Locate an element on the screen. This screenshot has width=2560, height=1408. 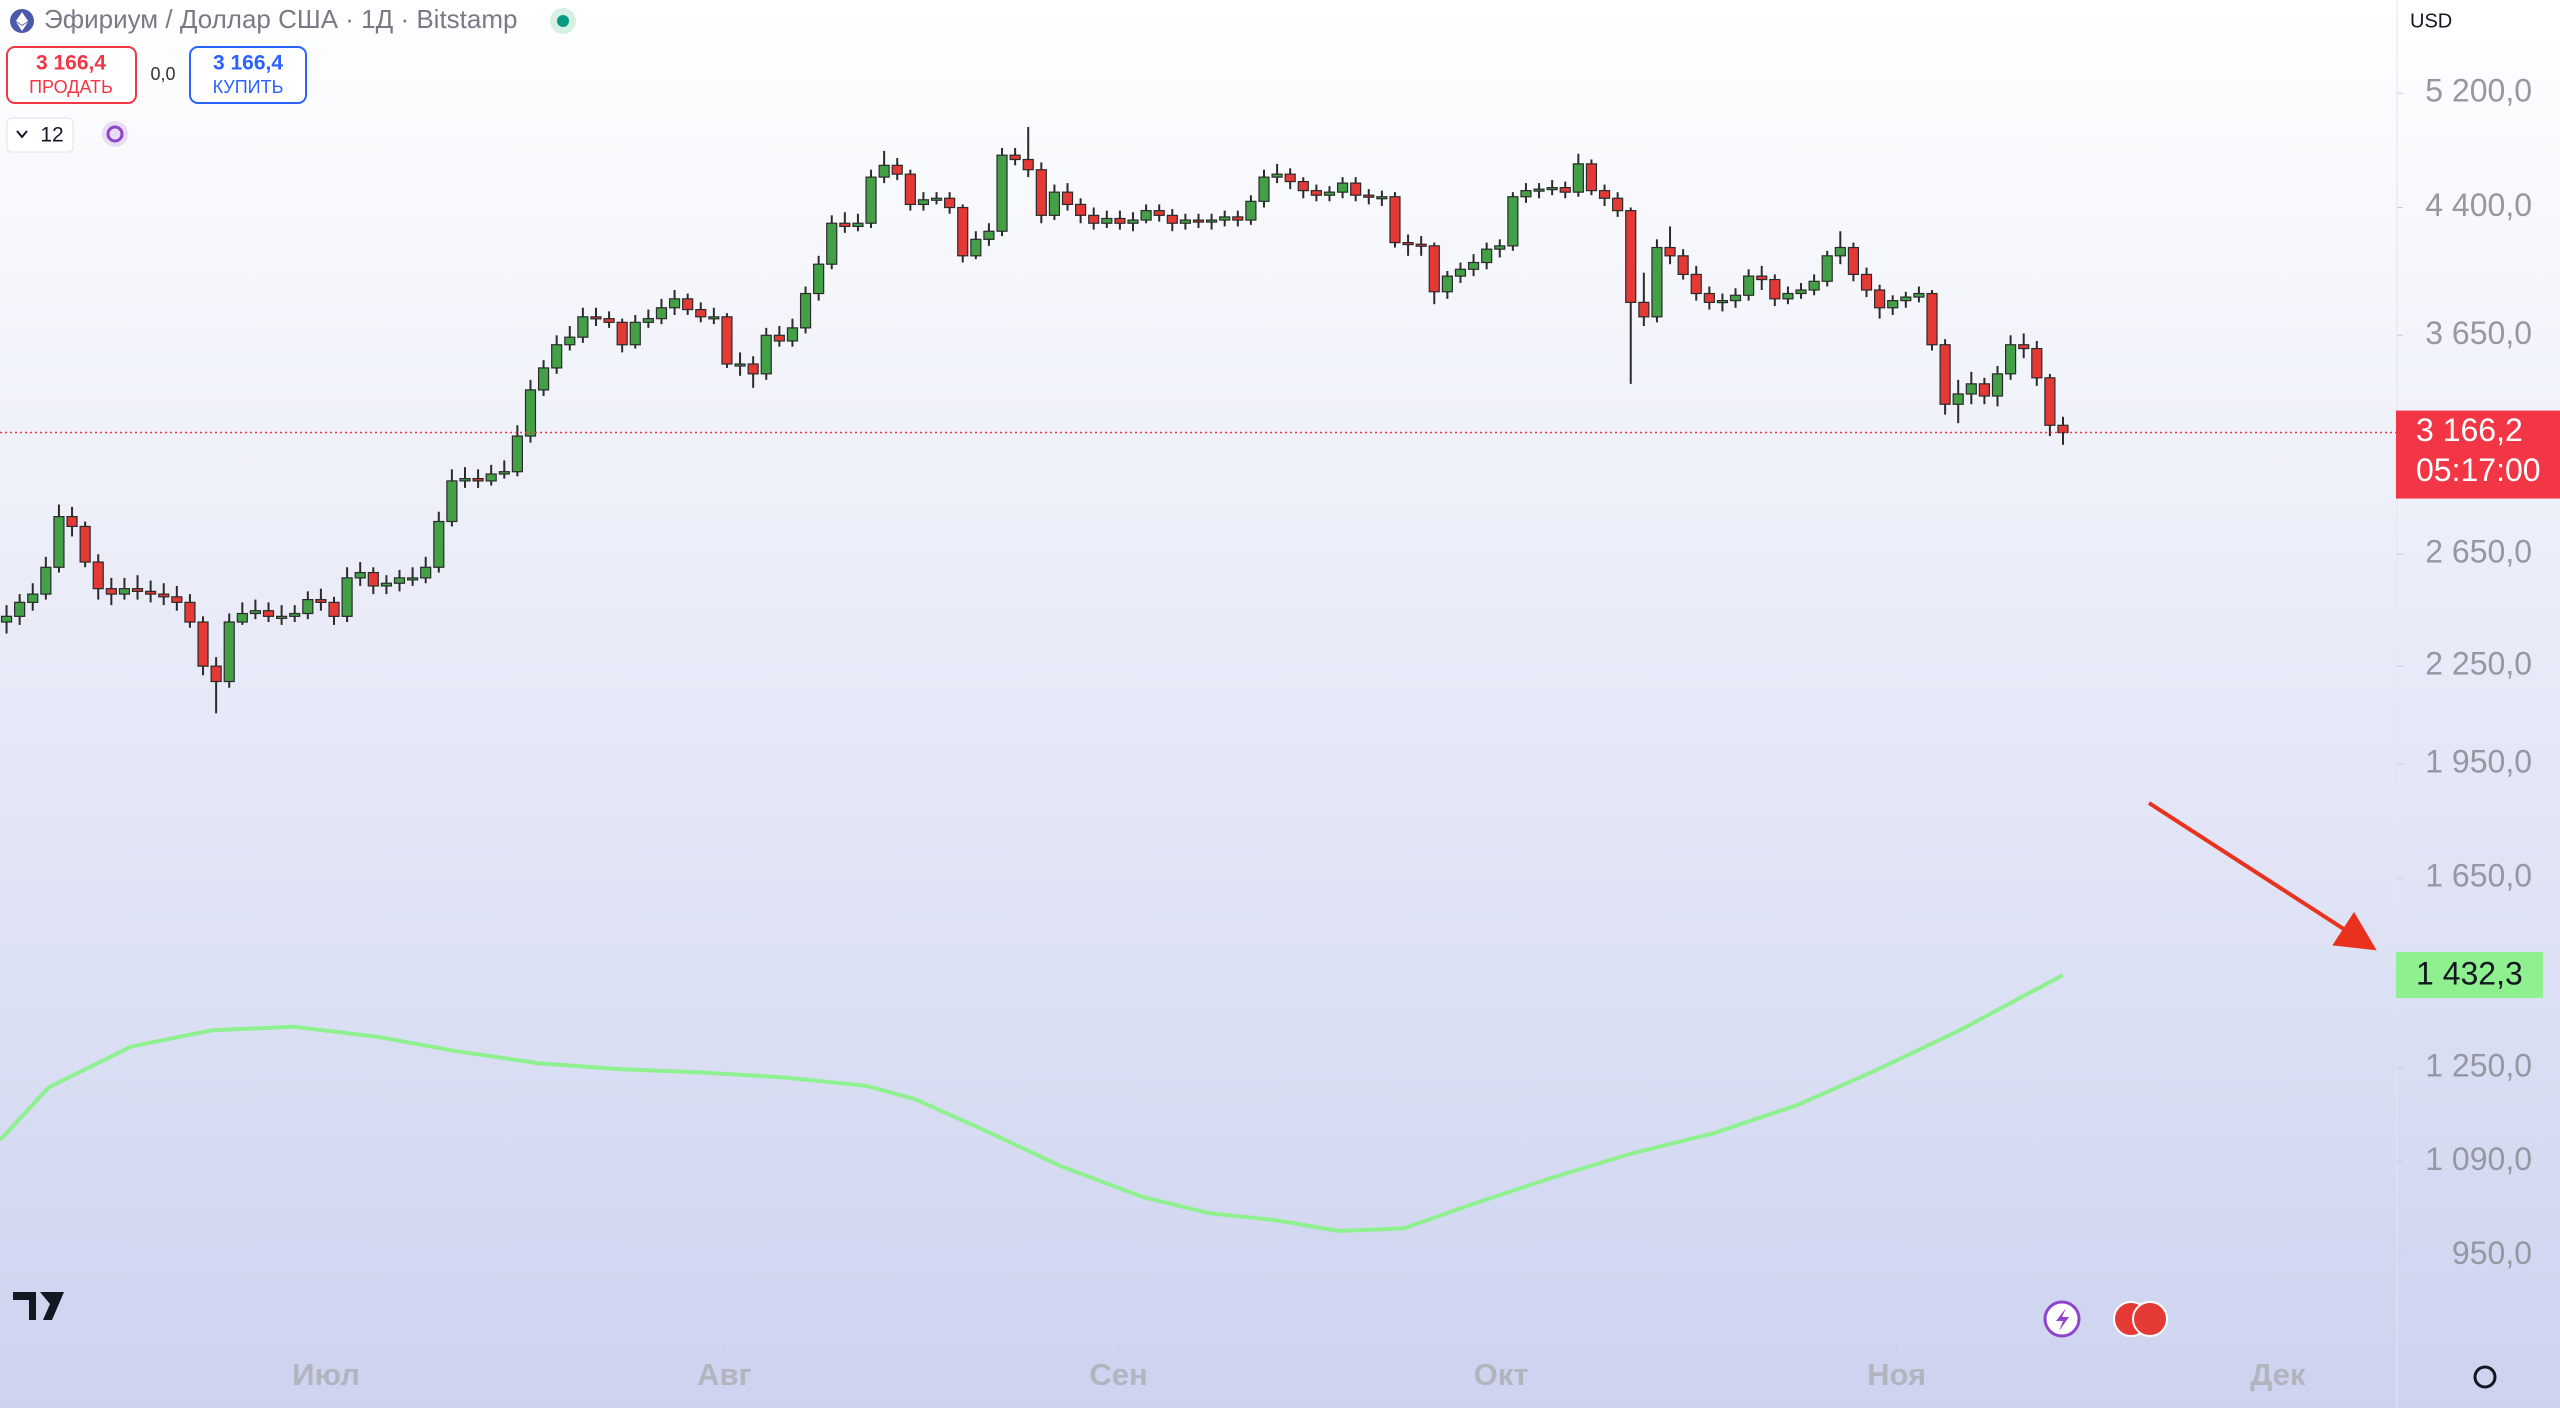
interval: 12 is located at coordinates (51, 135).